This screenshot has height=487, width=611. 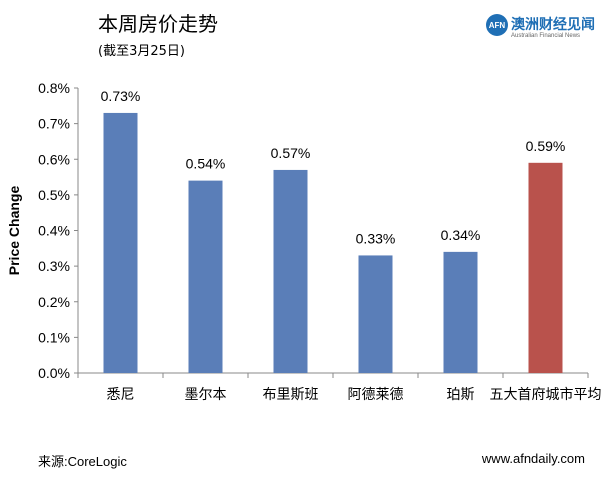 I want to click on y-tick-label: 0.3%, so click(x=54, y=266).